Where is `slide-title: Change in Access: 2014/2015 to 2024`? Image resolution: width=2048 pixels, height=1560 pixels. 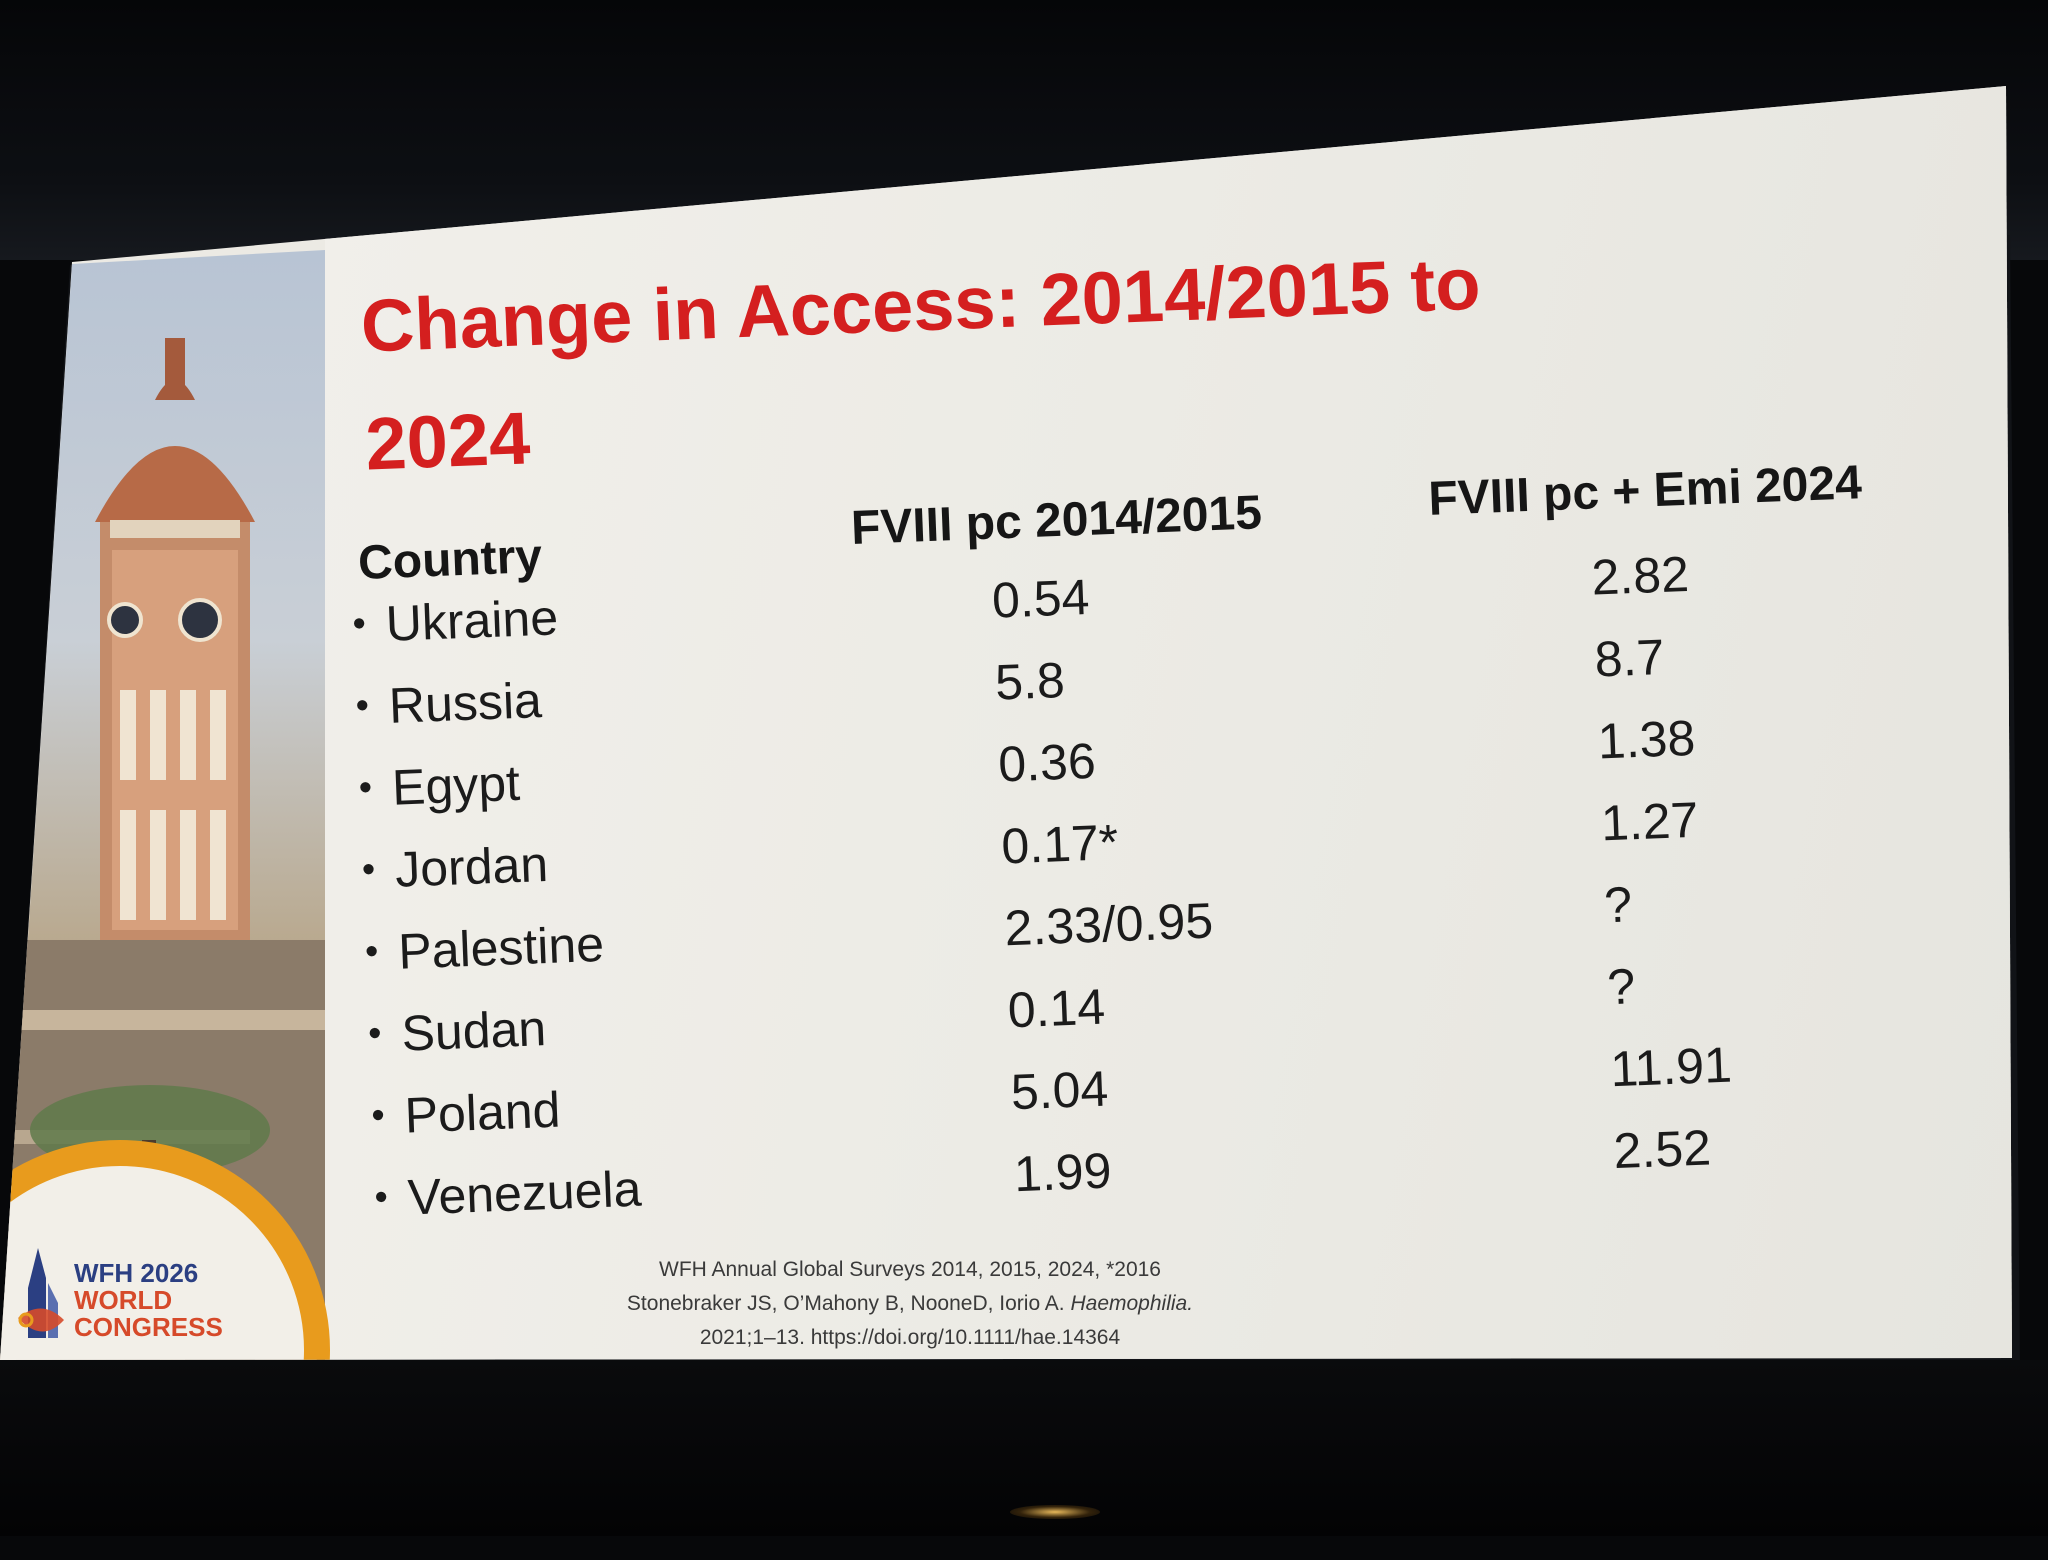 slide-title: Change in Access: 2014/2015 to 2024 is located at coordinates (920, 363).